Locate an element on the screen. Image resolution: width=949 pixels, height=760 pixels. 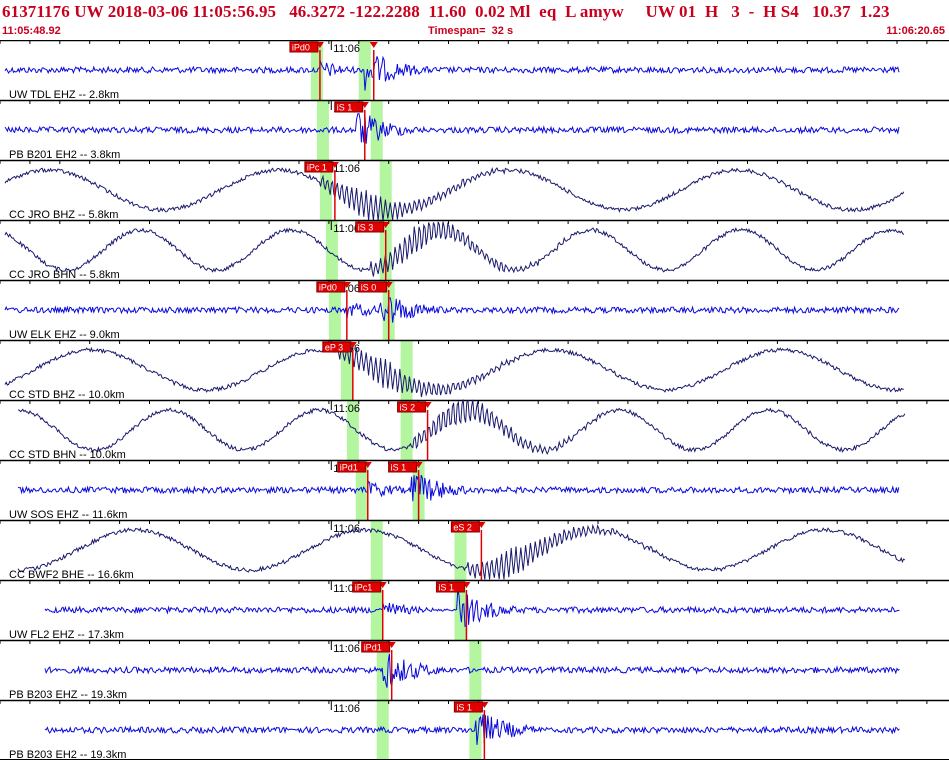
station-label: UW FL2 EHZ -- 17.3km is located at coordinates (66, 635).